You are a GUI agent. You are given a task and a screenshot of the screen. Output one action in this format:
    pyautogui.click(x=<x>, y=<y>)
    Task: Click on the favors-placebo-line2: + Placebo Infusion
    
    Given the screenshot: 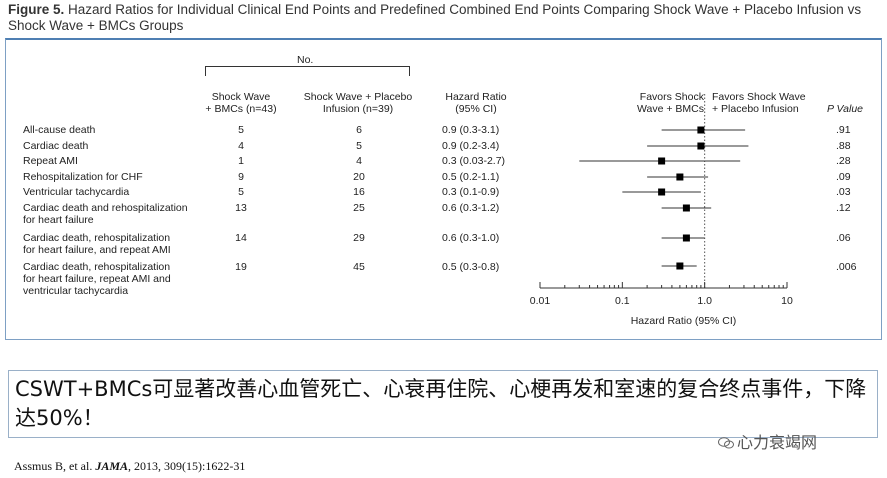 What is the action you would take?
    pyautogui.click(x=755, y=109)
    